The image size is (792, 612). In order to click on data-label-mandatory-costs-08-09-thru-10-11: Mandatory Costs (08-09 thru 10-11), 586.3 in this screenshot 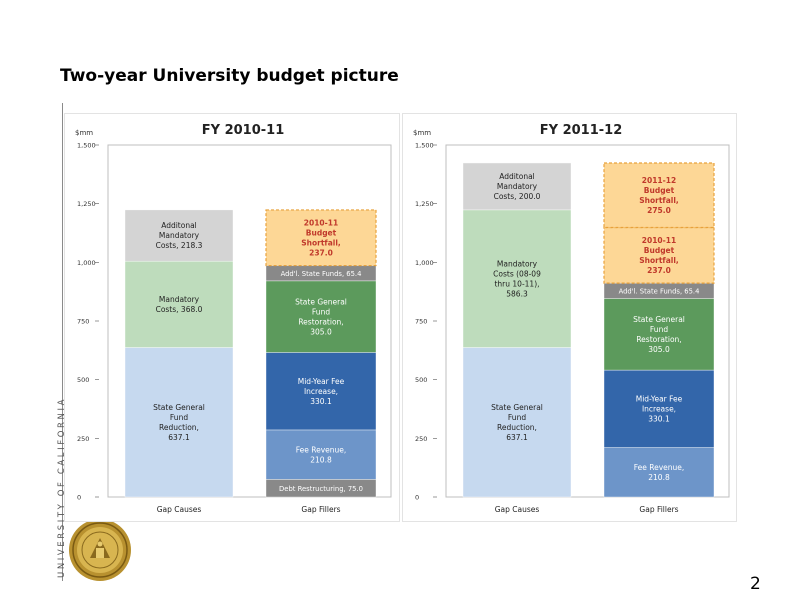, I will do `click(517, 278)`.